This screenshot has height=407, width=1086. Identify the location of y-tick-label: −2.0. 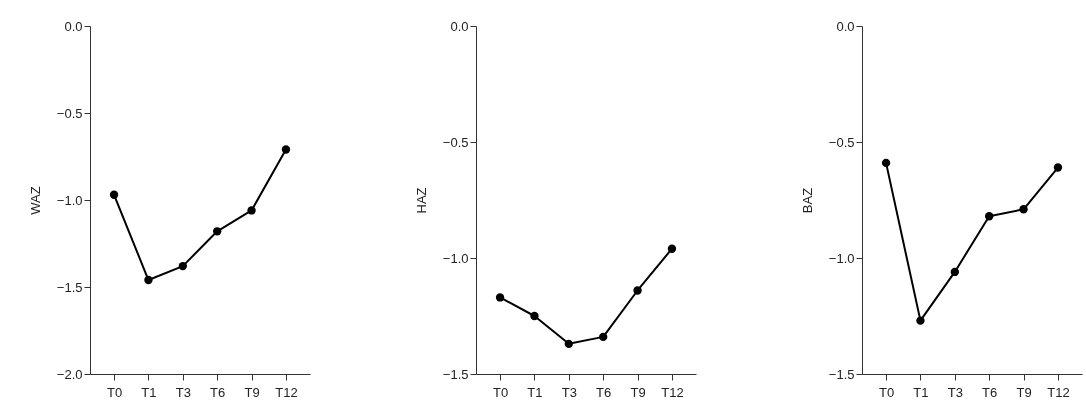
(69, 374).